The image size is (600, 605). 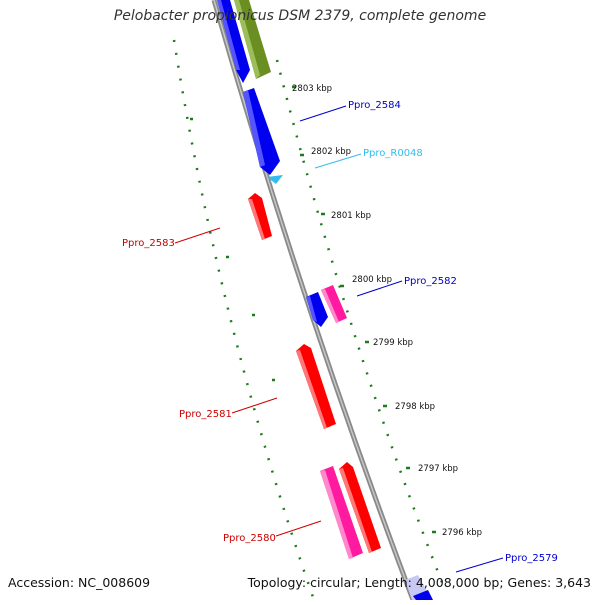 What do you see at coordinates (233, 41) in the screenshot?
I see `gene-blue-top` at bounding box center [233, 41].